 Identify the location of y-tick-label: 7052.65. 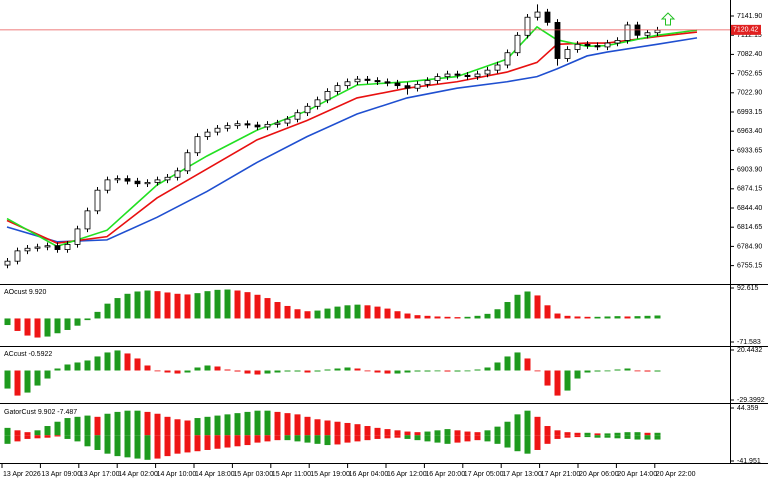
(749, 73).